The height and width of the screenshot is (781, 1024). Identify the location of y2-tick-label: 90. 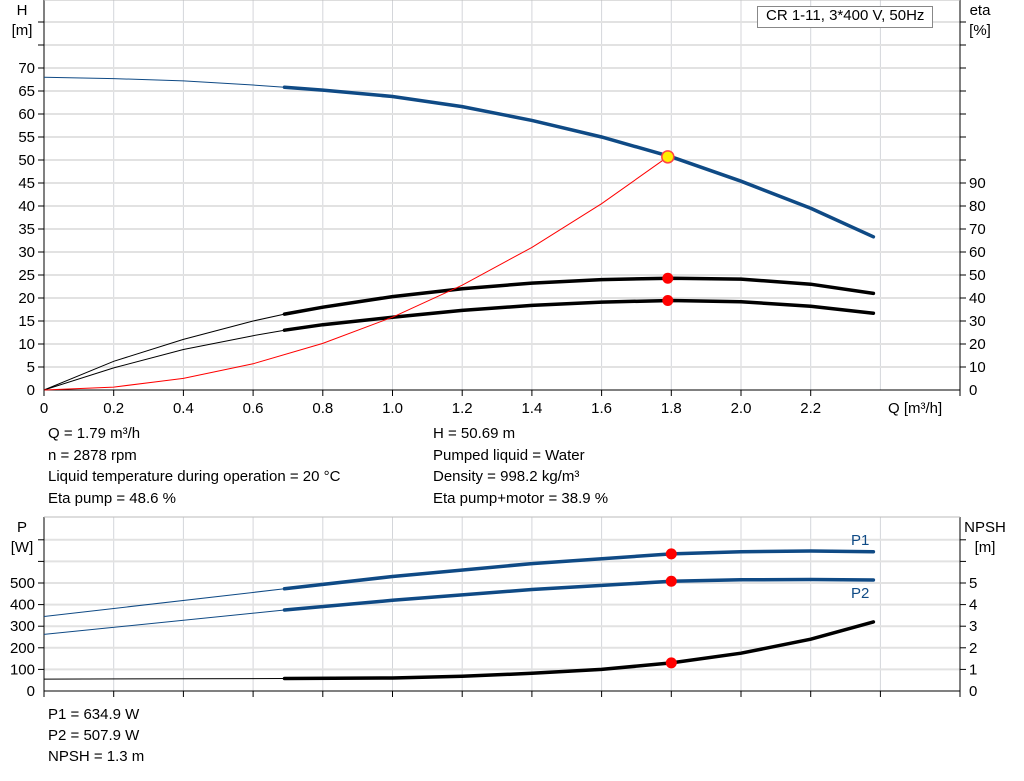
(977, 183).